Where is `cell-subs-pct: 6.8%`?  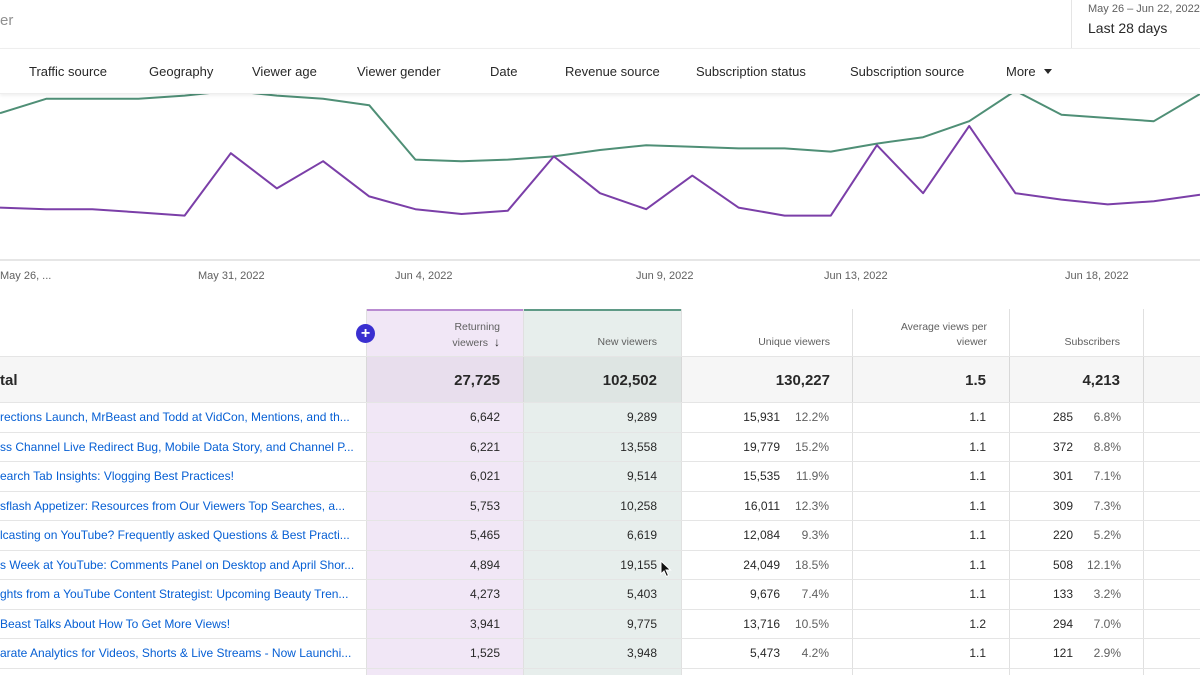 cell-subs-pct: 6.8% is located at coordinates (1107, 417).